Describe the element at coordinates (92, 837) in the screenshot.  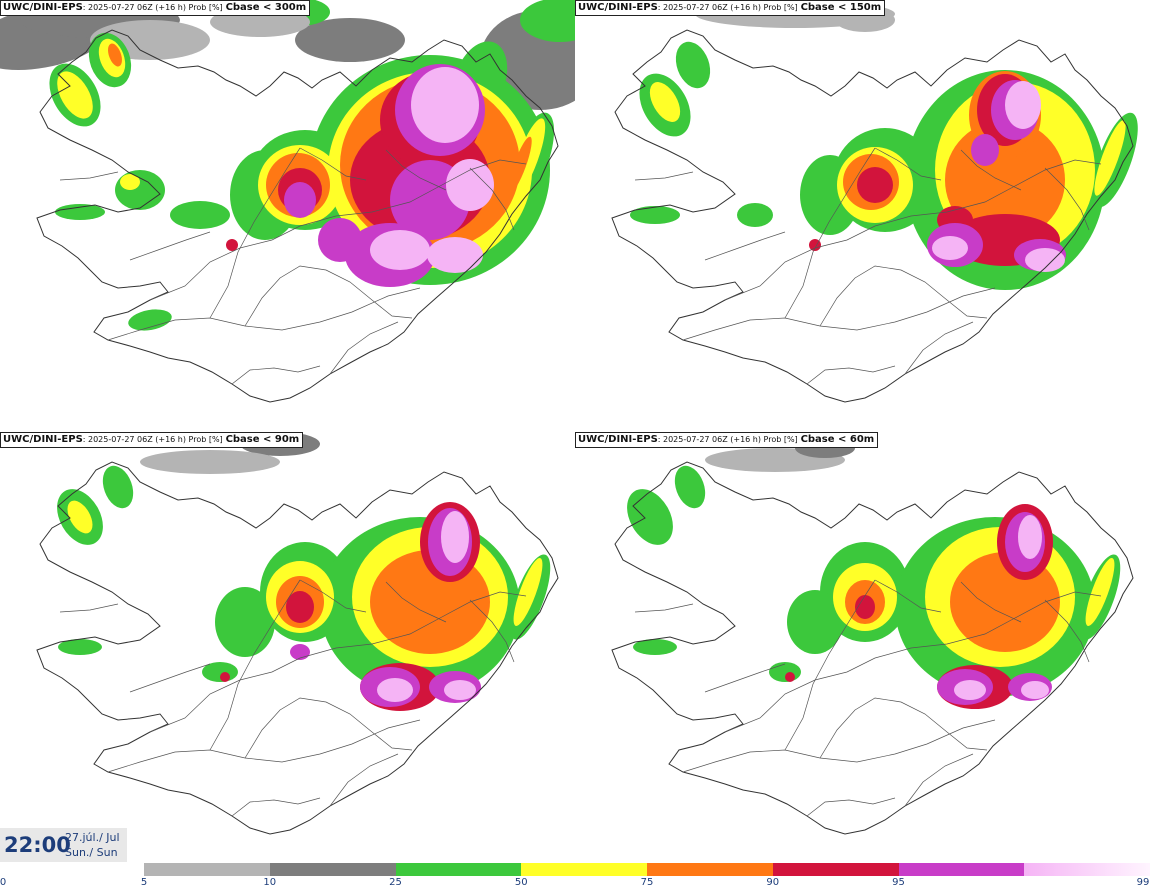
I see `date-line-1: 27.júl./ Jul` at that location.